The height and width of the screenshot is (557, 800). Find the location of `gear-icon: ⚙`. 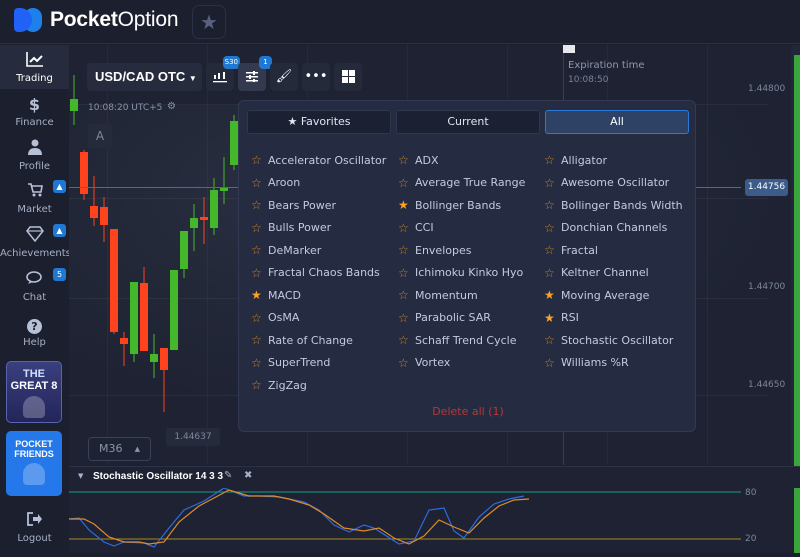

gear-icon: ⚙ is located at coordinates (171, 106).